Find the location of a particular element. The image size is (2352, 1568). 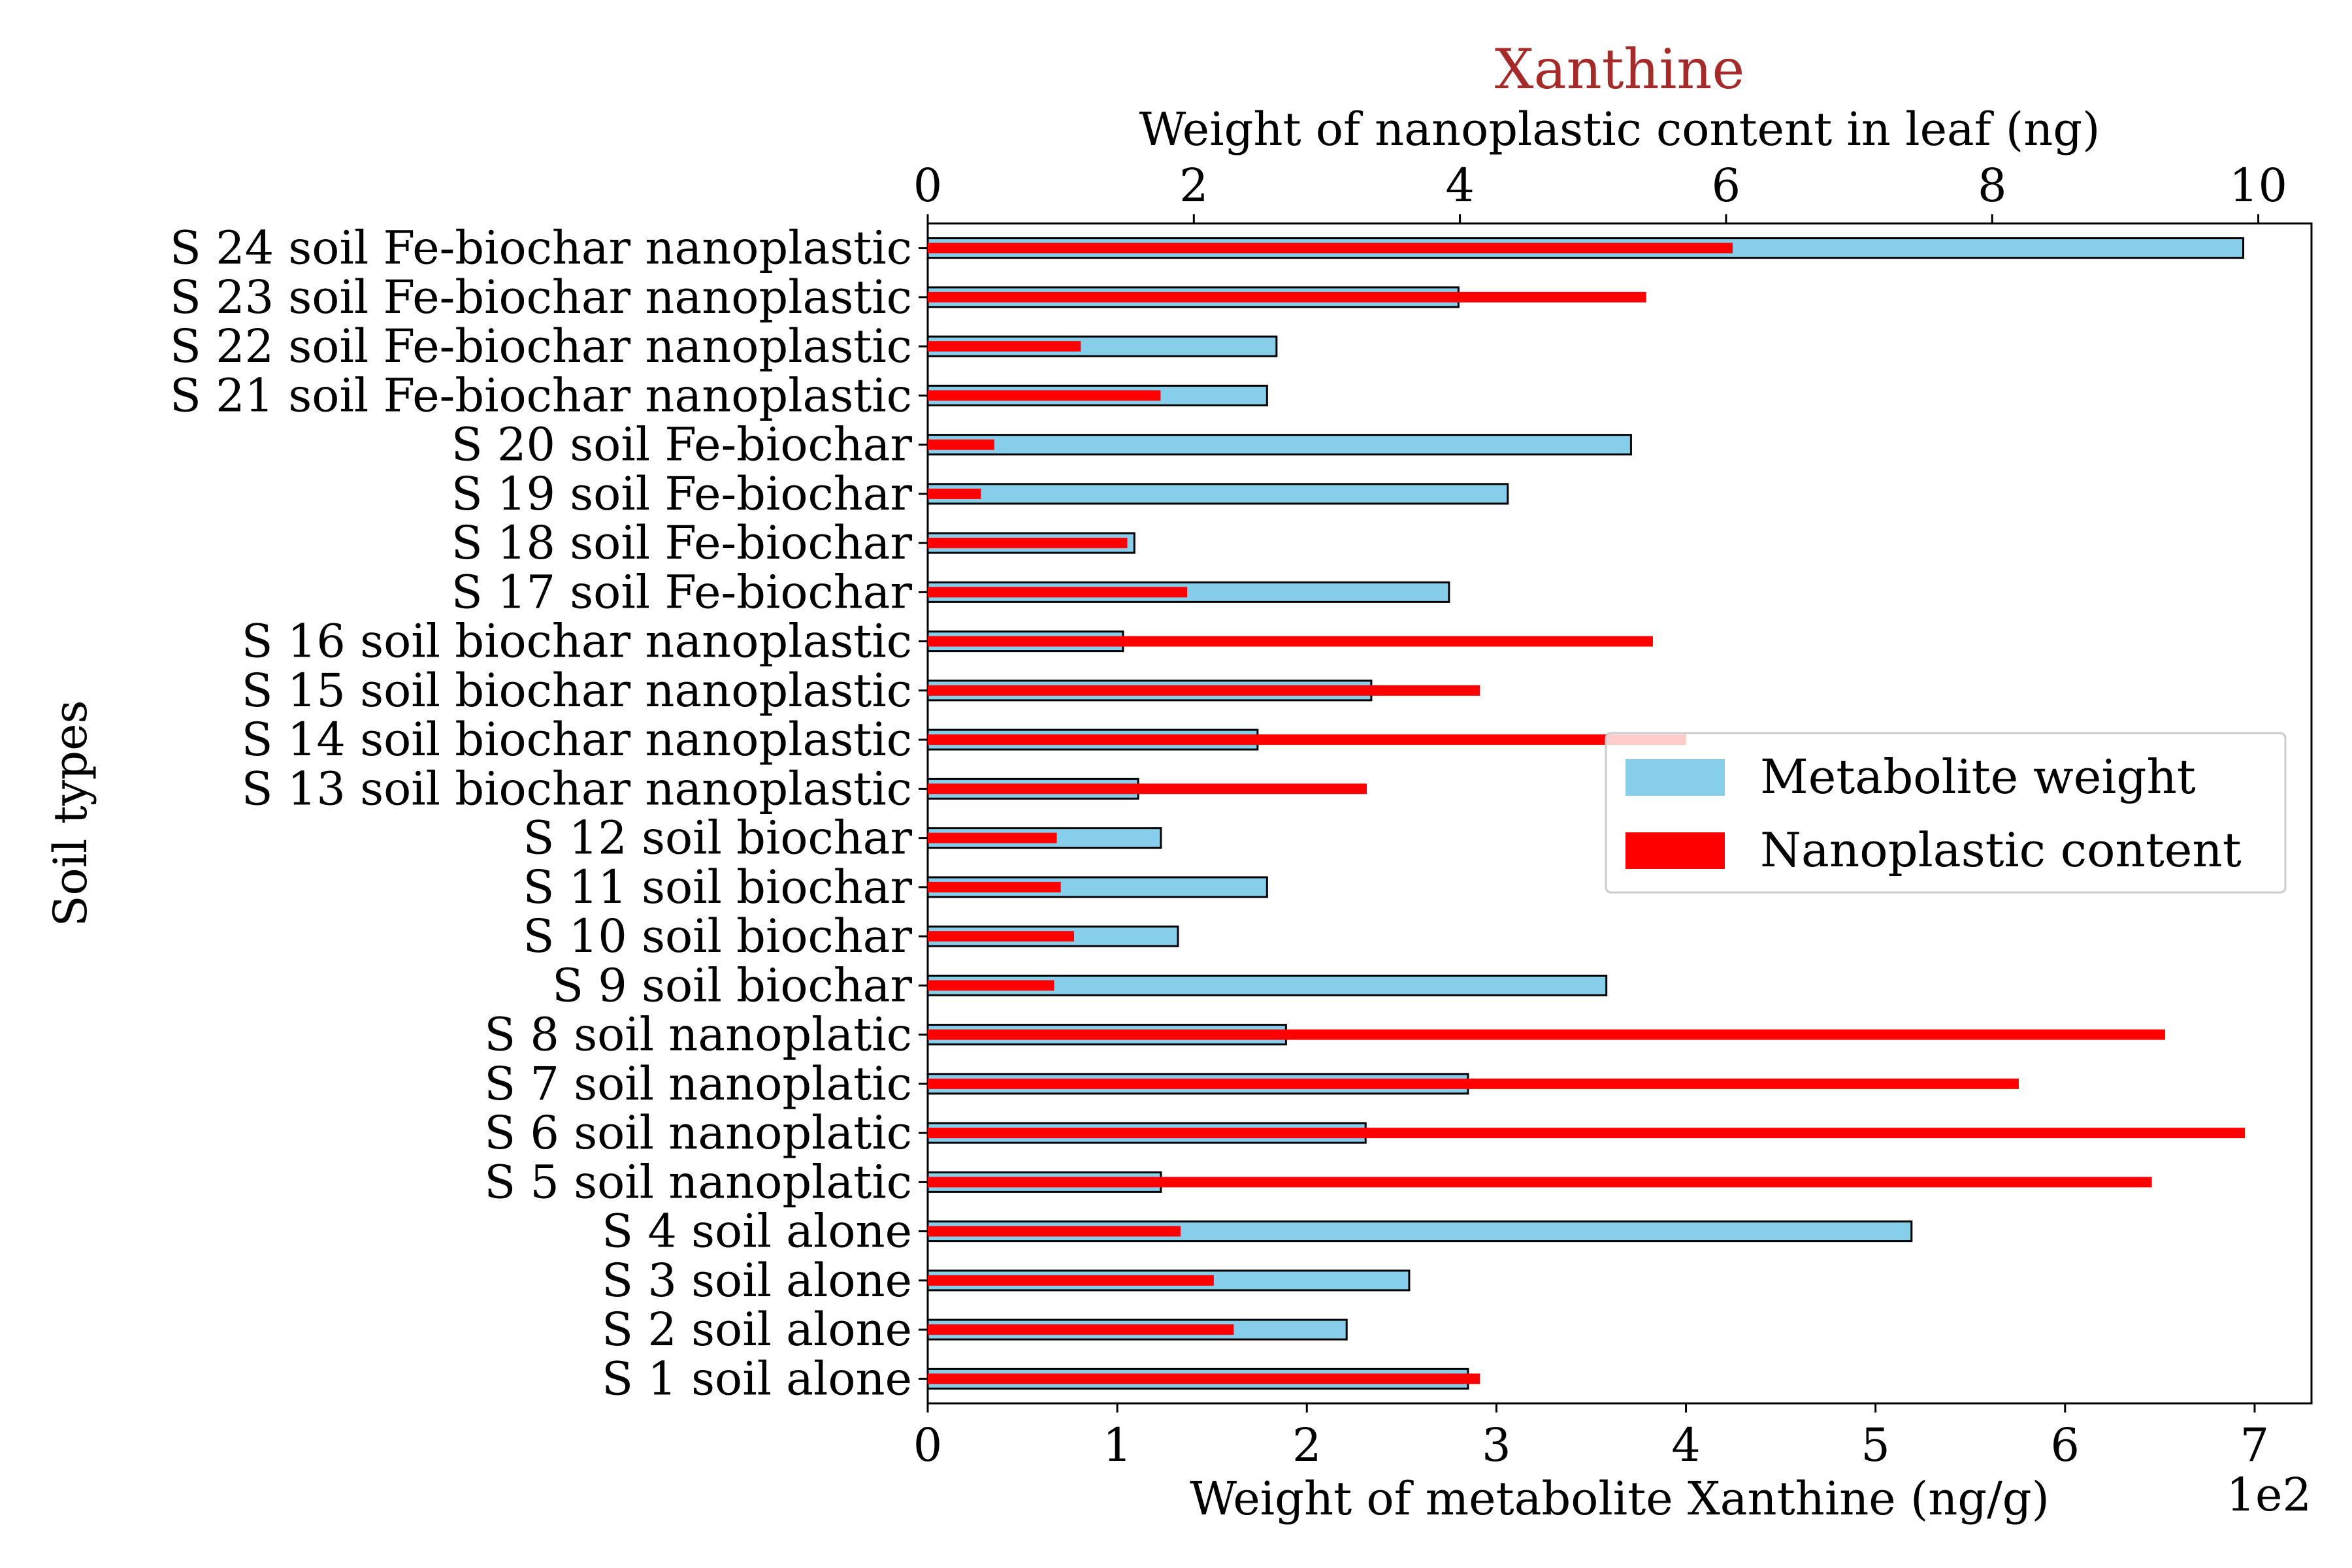

y-tick-label: S 15 soil biochar nanoplastic is located at coordinates (577, 690).